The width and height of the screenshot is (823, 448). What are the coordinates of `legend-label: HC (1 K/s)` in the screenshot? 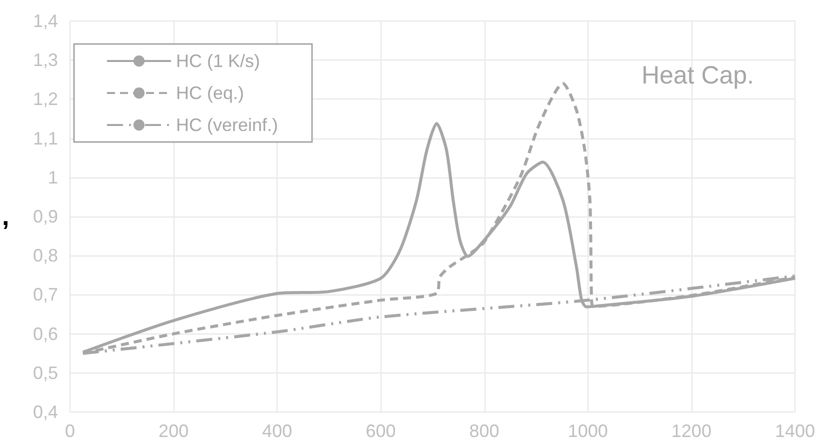 It's located at (218, 61).